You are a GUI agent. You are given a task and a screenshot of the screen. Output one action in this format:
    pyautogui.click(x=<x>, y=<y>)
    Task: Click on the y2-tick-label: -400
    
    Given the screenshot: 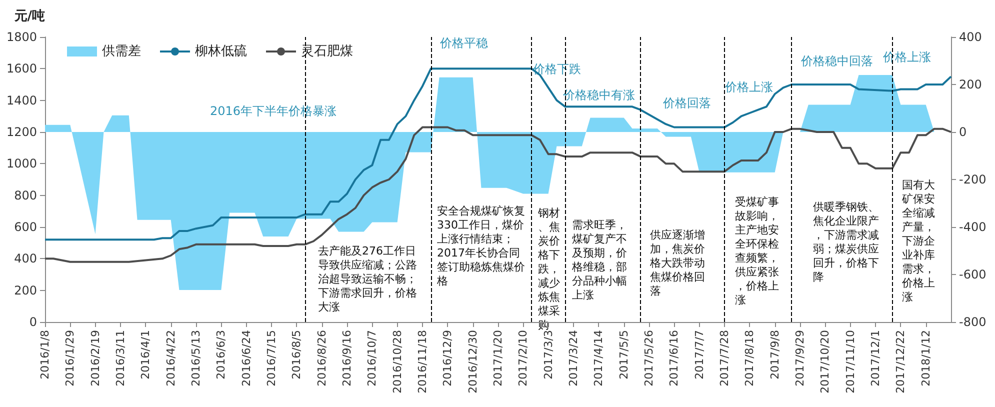 What is the action you would take?
    pyautogui.click(x=972, y=227)
    